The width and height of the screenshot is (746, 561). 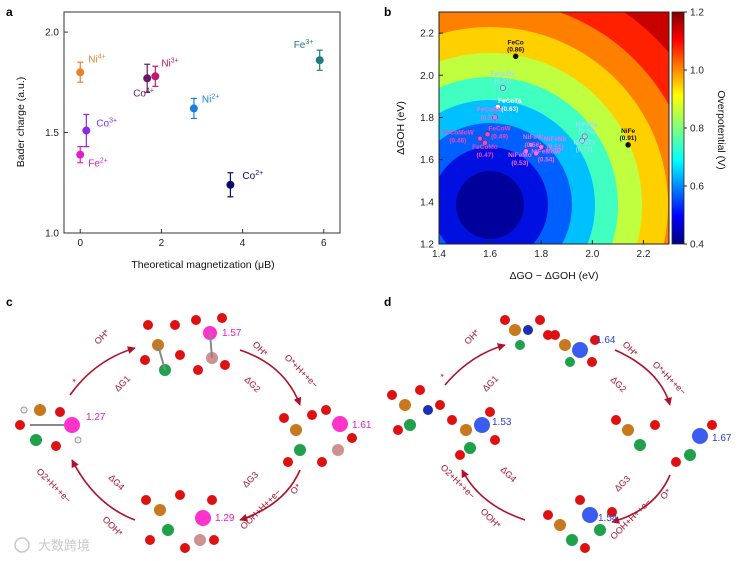 I want to click on b-ytick-label: 1.2, so click(x=427, y=245).